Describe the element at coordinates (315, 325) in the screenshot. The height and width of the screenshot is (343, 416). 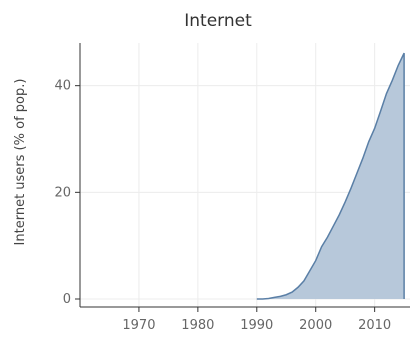
I see `x-tick-label-2000: 2000` at that location.